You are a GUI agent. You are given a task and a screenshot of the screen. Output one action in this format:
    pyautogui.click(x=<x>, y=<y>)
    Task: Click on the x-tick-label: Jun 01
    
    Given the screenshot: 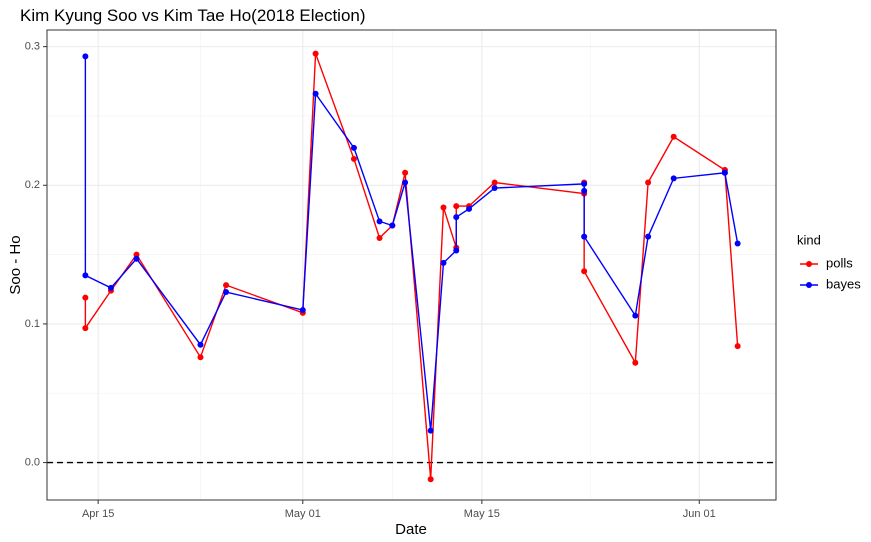 What is the action you would take?
    pyautogui.click(x=699, y=514)
    